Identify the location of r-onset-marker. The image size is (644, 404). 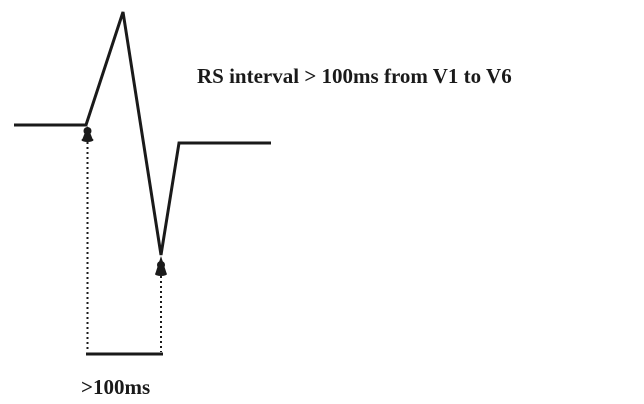
(87, 134).